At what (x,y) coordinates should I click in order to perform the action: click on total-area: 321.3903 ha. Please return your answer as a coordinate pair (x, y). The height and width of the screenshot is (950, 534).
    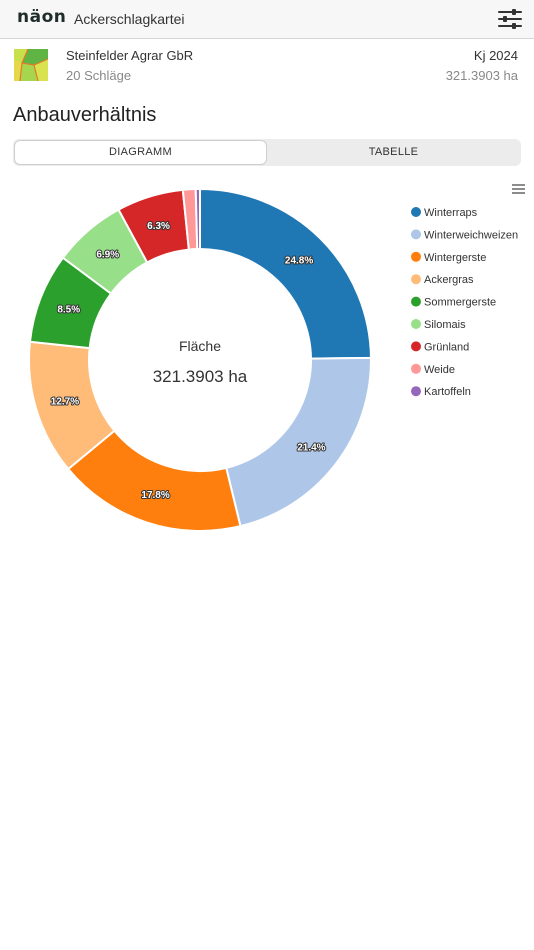
    Looking at the image, I should click on (481, 75).